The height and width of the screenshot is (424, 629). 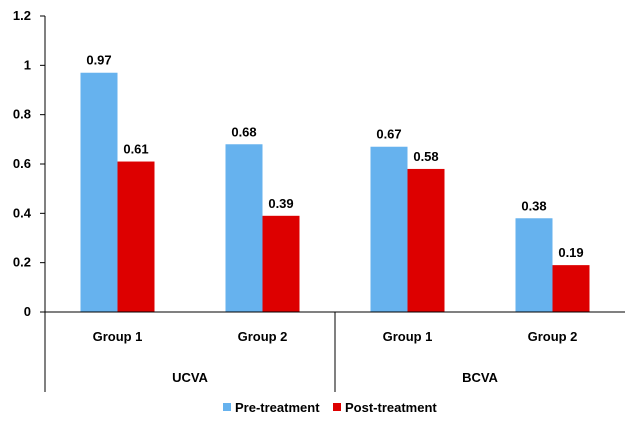 I want to click on data-label-post-4: 0.19, so click(x=570, y=252).